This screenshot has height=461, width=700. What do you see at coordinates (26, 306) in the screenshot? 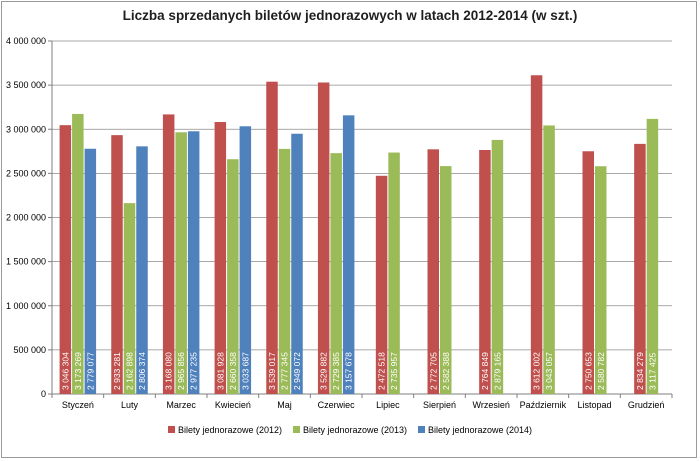
I see `y-tick-label: 1 000 000` at bounding box center [26, 306].